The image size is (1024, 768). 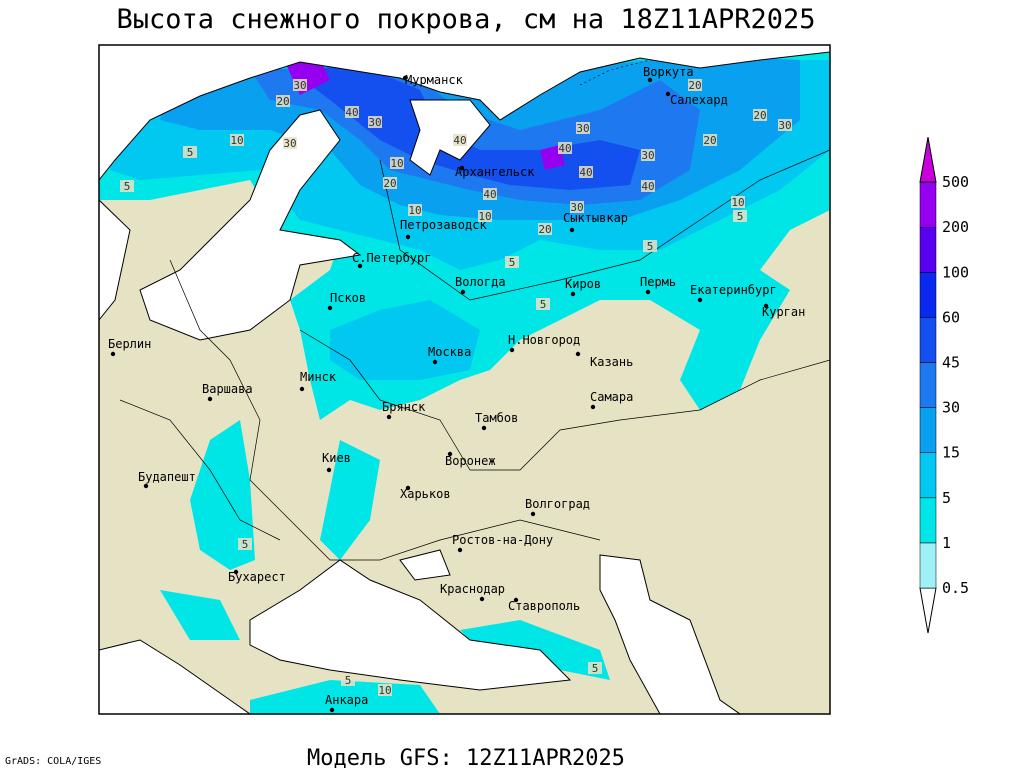 What do you see at coordinates (668, 72) in the screenshot?
I see `city-label: Воркута` at bounding box center [668, 72].